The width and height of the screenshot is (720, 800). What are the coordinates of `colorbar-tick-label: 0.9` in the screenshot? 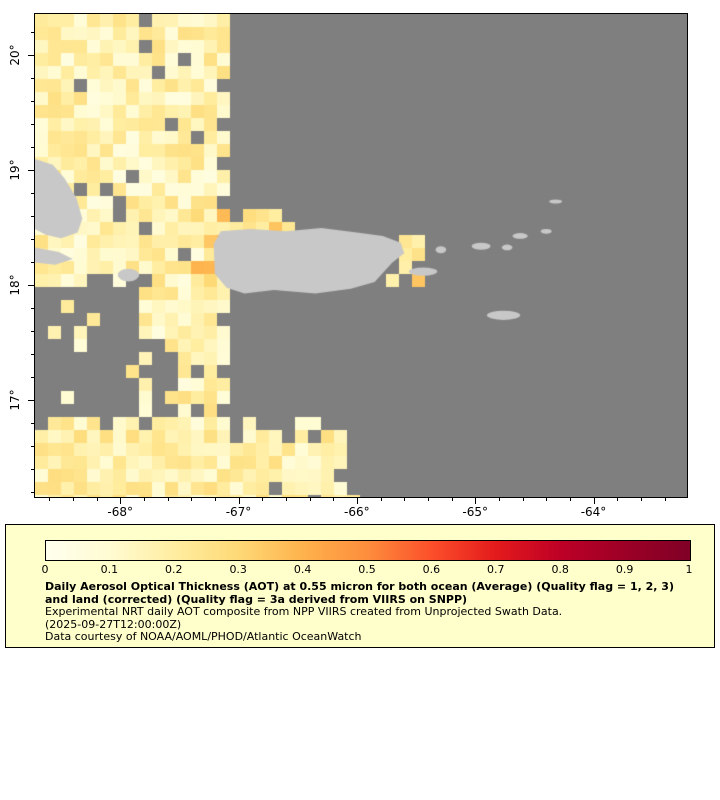 It's located at (624, 569).